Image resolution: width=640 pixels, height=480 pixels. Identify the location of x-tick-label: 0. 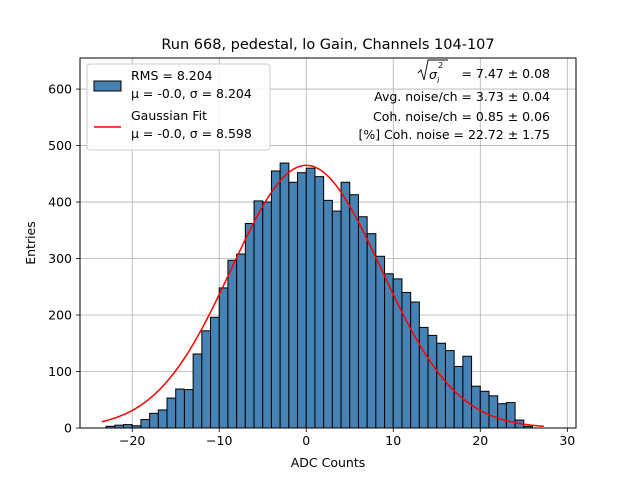
(306, 440).